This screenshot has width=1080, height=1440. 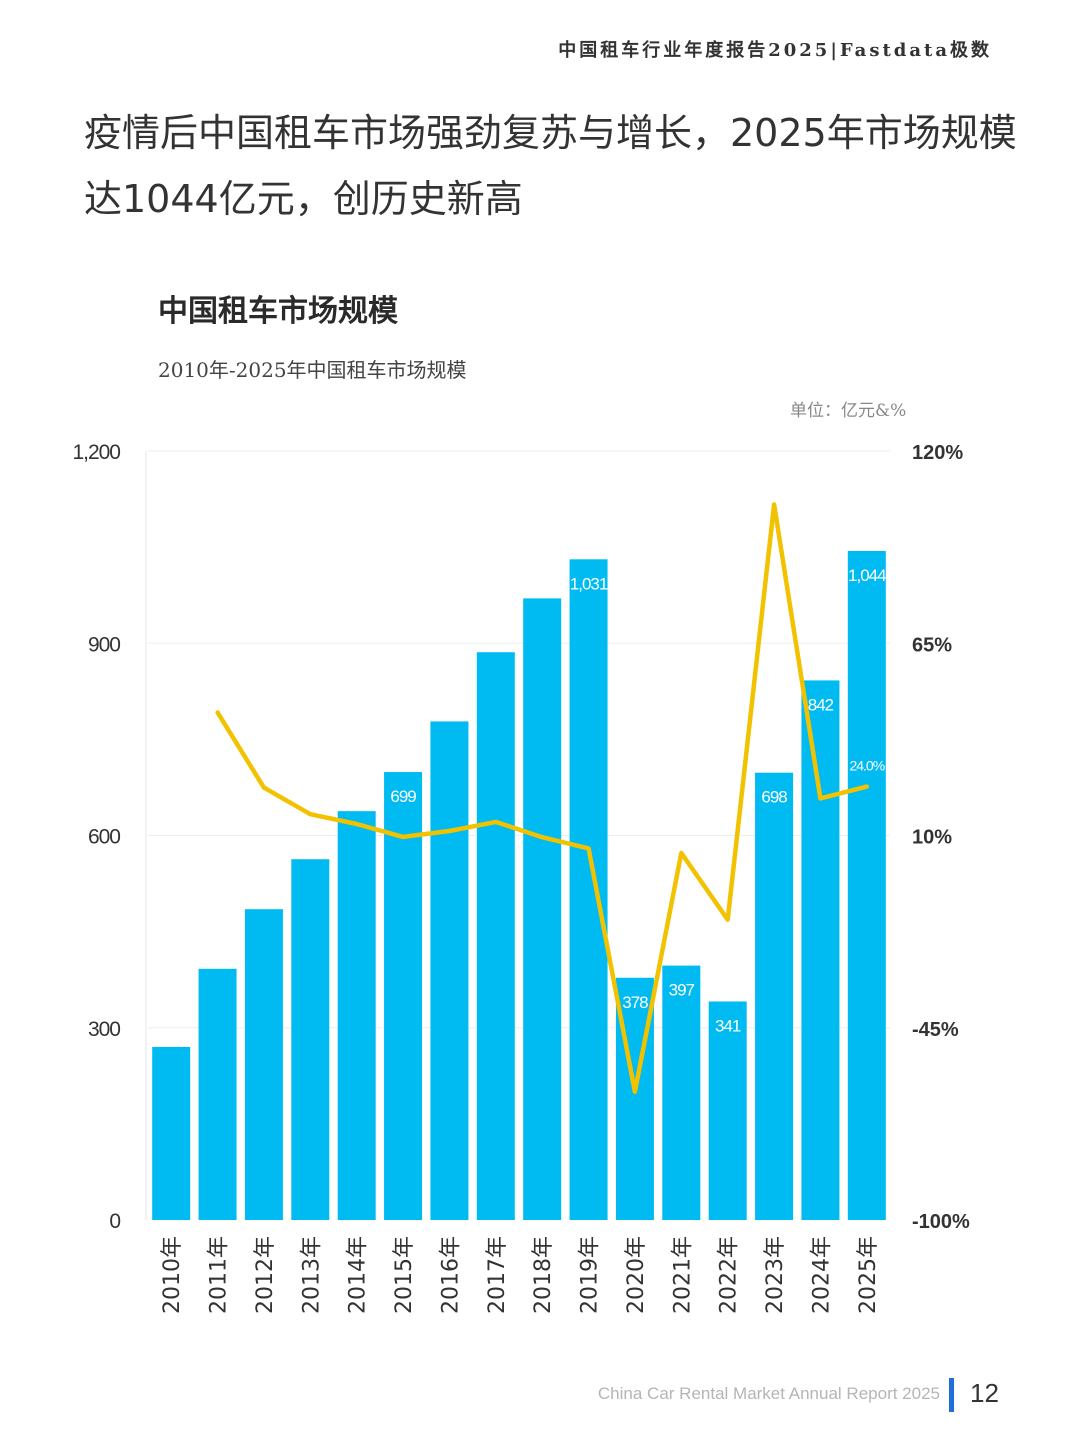 What do you see at coordinates (358, 1275) in the screenshot?
I see `x-axis-category-label: 2014年` at bounding box center [358, 1275].